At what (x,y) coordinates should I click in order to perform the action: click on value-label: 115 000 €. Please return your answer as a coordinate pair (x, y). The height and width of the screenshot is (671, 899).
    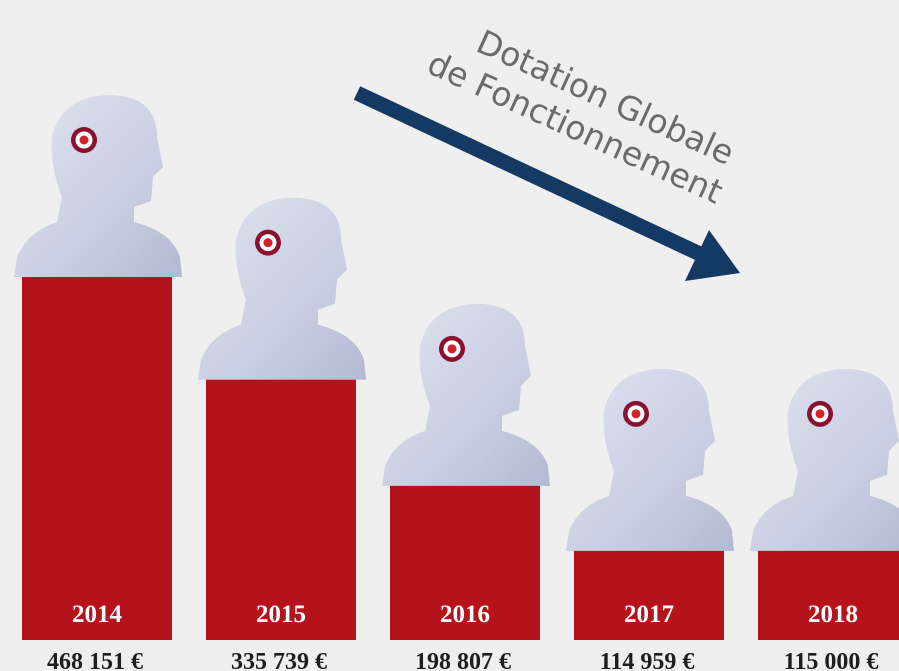
    Looking at the image, I should click on (831, 660).